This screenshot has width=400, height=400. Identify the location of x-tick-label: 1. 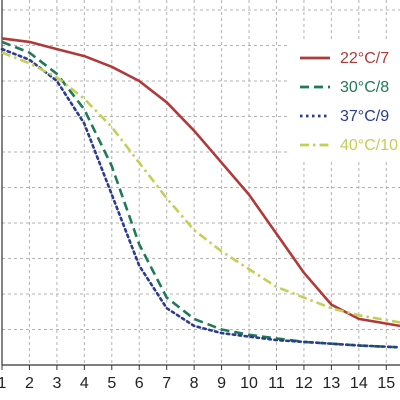
(3, 383).